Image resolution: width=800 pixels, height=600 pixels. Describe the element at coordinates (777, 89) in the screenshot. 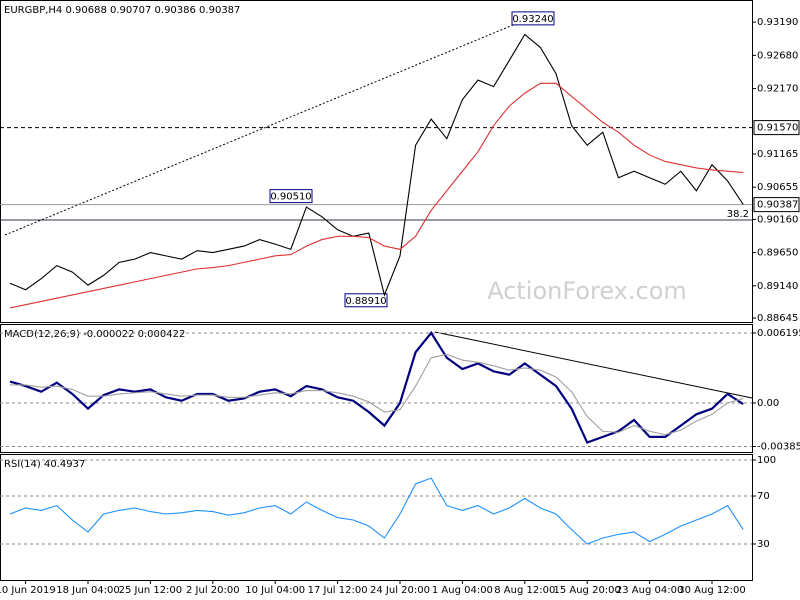

I see `y-tick-label: 0.92170` at that location.